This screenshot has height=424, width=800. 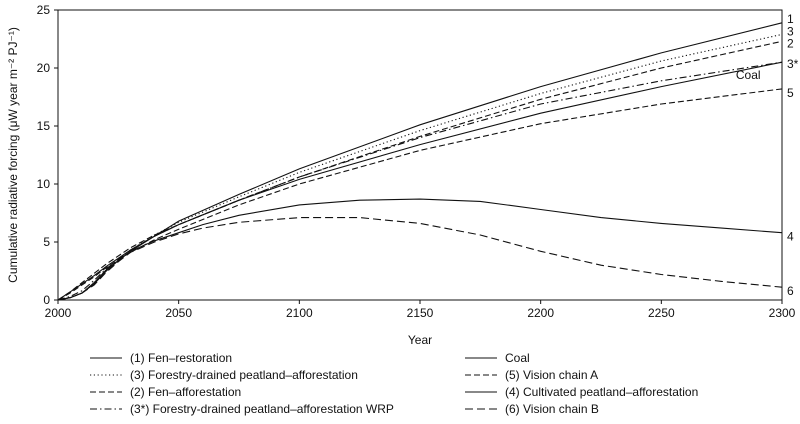 I want to click on x-tick-label: 2100, so click(x=299, y=313).